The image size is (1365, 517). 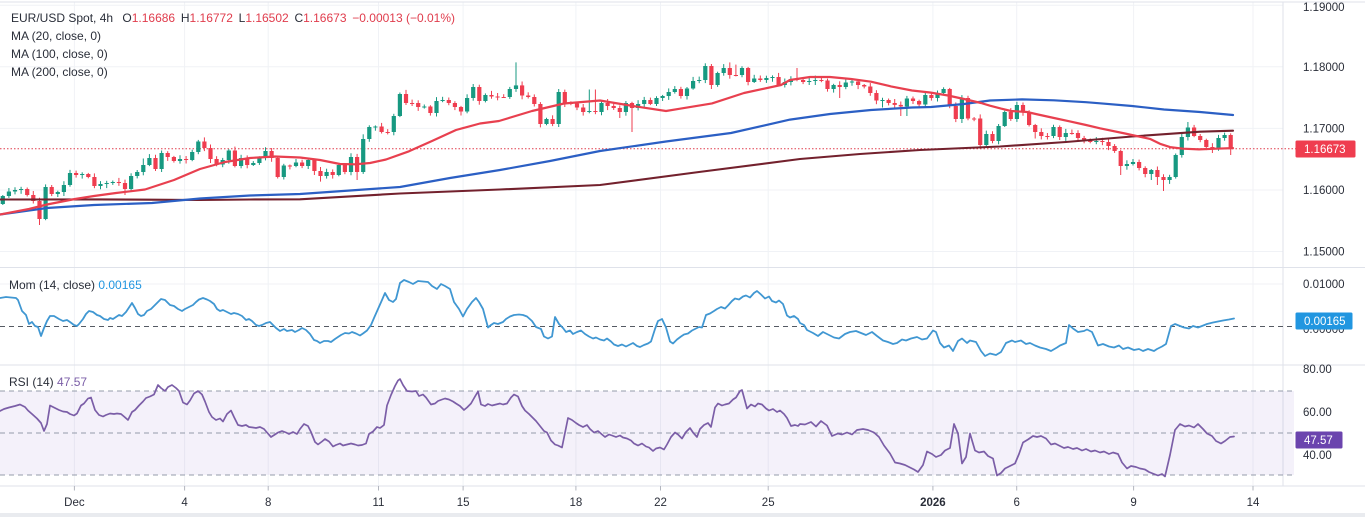 What do you see at coordinates (660, 503) in the screenshot?
I see `svg-text: 22` at bounding box center [660, 503].